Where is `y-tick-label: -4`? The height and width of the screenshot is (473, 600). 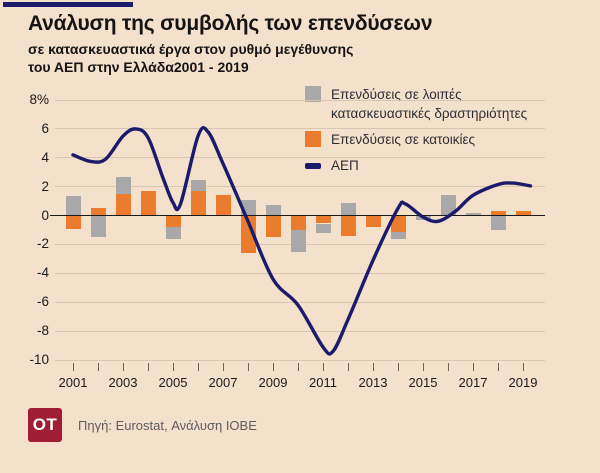
y-tick-label: -4 is located at coordinates (42, 273).